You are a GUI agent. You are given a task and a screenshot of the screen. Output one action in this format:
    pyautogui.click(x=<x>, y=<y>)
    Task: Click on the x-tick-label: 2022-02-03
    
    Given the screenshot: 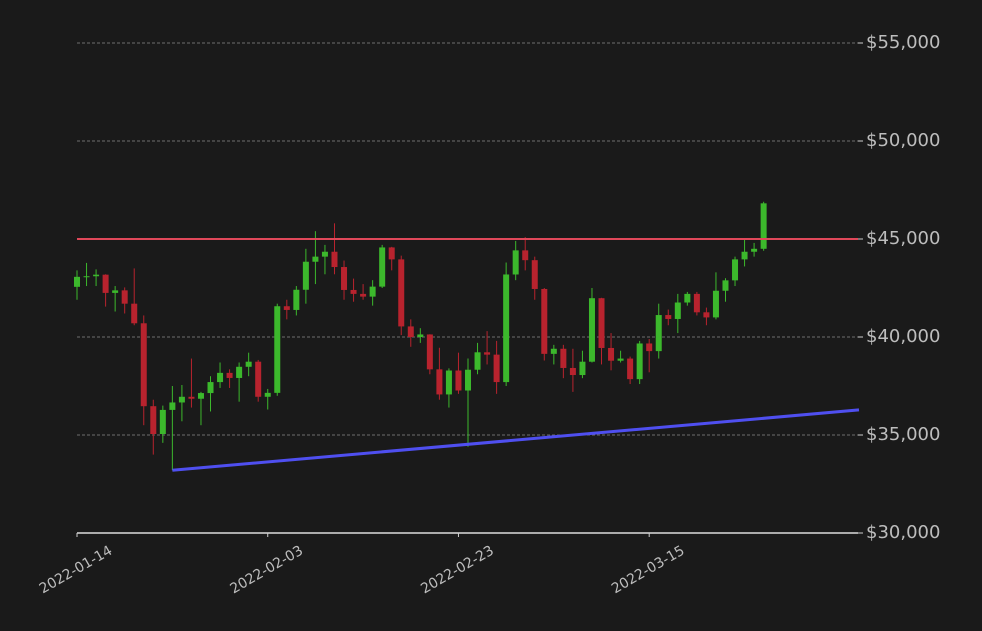 What is the action you would take?
    pyautogui.click(x=266, y=570)
    